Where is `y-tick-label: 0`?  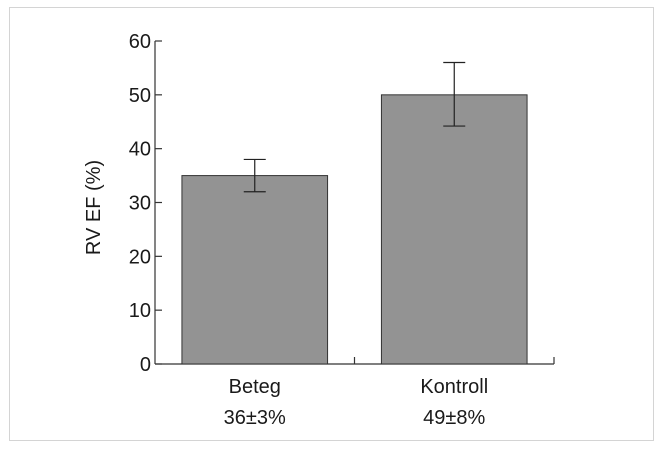
y-tick-label: 0 is located at coordinates (145, 365).